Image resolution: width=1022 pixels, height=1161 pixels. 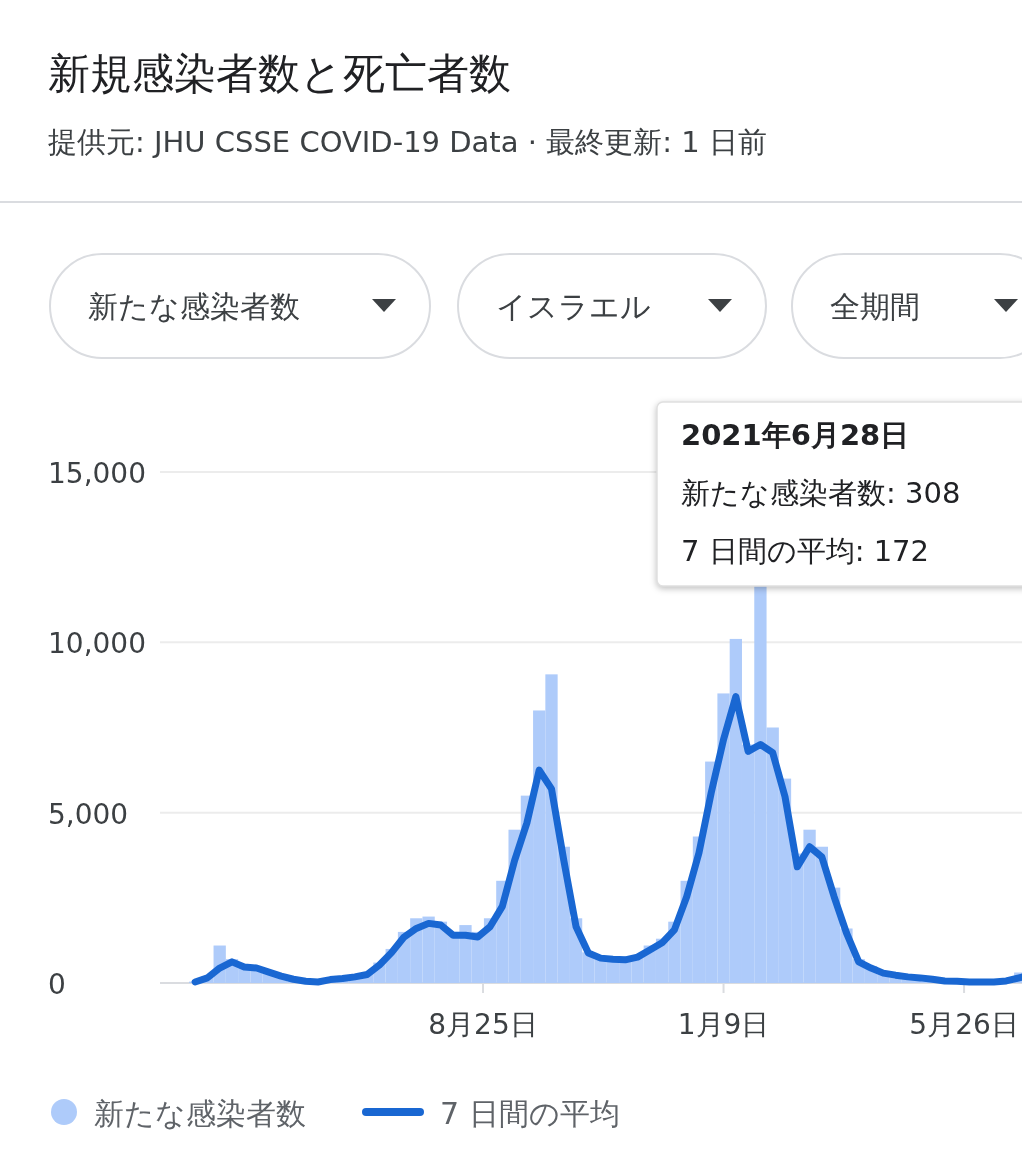 I want to click on y-tick-label: 15,000, so click(x=97, y=473).